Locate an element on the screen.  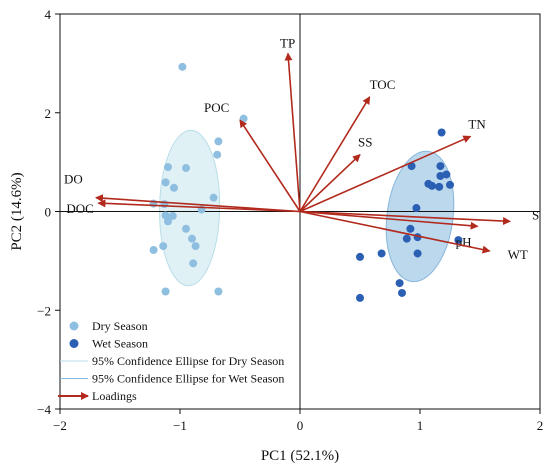
loading-arrow-poc is located at coordinates (270, 165).